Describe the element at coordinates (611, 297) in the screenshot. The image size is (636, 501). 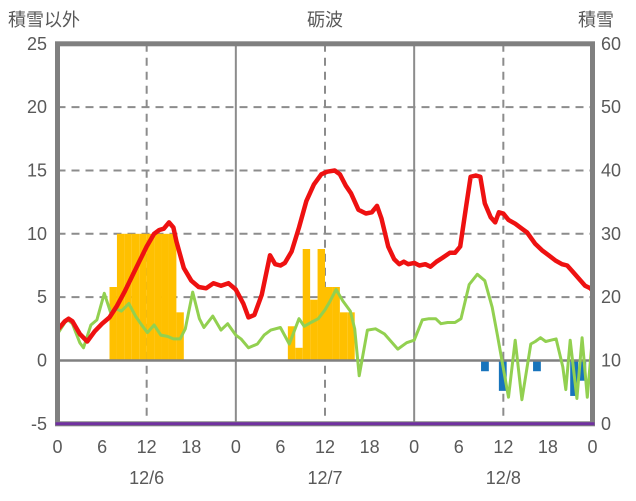
I see `y-axis-right-tick-label: 20` at that location.